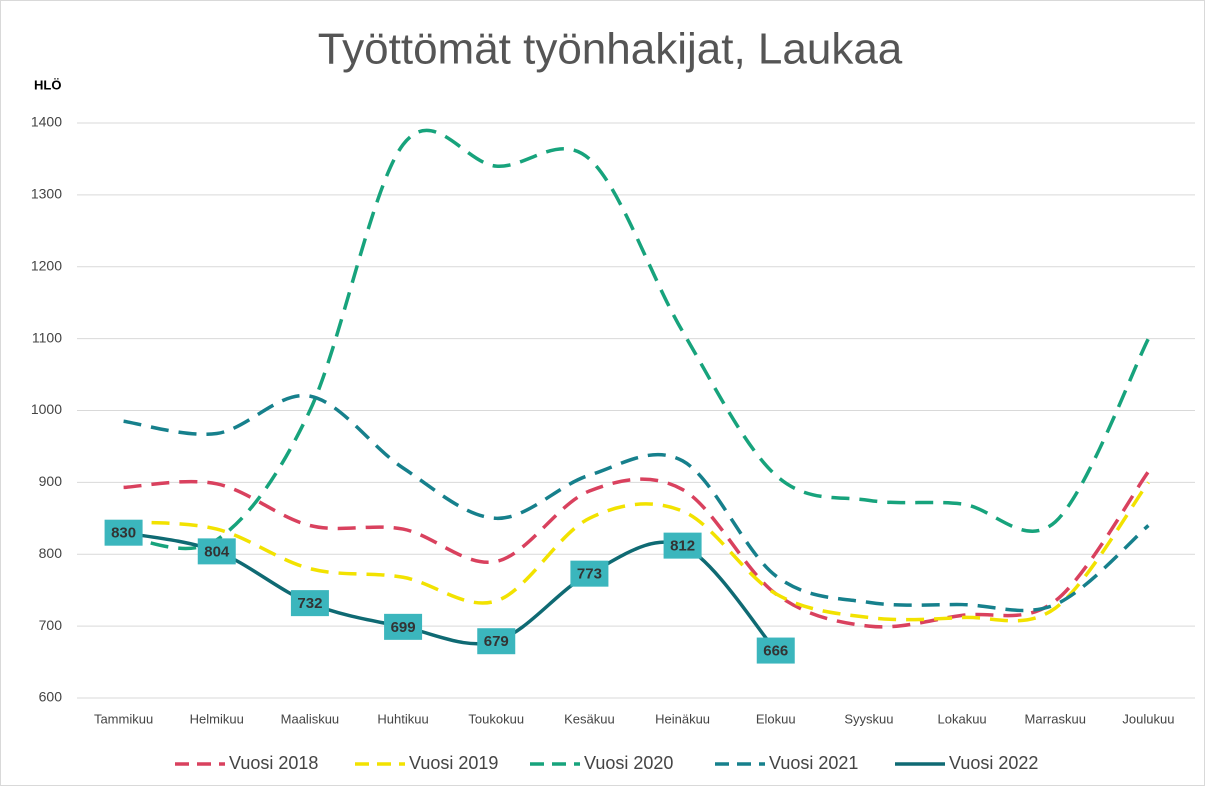 This screenshot has height=792, width=1206. Describe the element at coordinates (123, 718) in the screenshot. I see `x-tick-label: Tammikuu` at that location.